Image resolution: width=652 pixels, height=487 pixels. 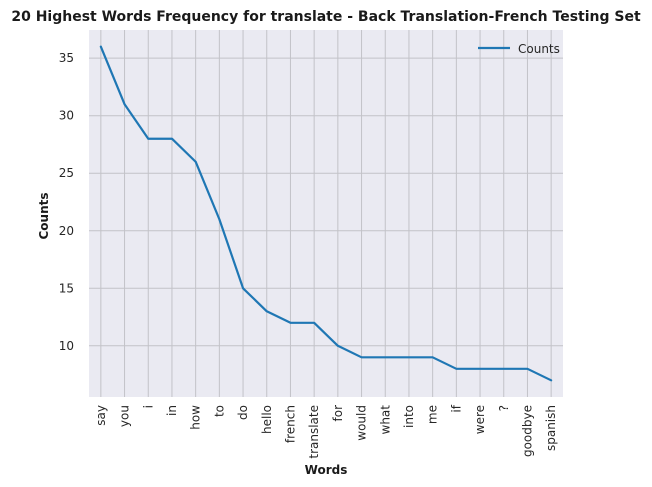 What do you see at coordinates (551, 428) in the screenshot?
I see `x-tick-label: spanish` at bounding box center [551, 428].